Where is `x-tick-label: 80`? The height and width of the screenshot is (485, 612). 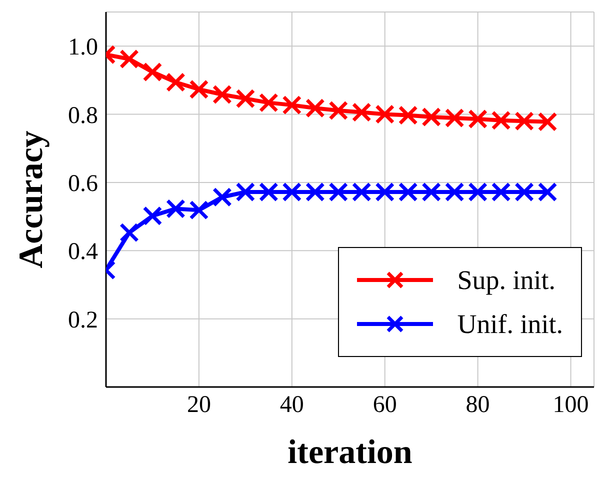
x-tick-label: 80 is located at coordinates (478, 405).